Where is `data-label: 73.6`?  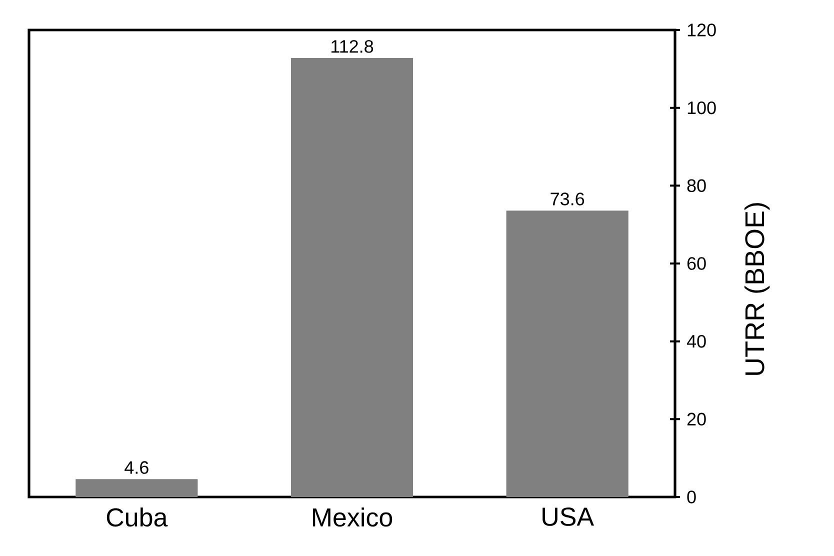 data-label: 73.6 is located at coordinates (567, 199).